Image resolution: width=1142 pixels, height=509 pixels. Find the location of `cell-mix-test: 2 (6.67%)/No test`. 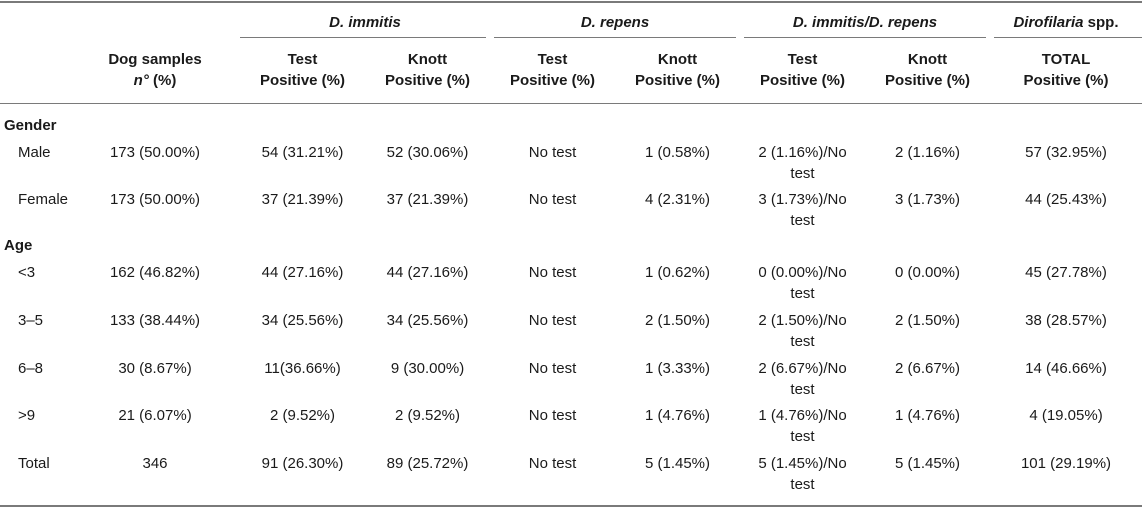

cell-mix-test: 2 (6.67%)/No test is located at coordinates (802, 379).